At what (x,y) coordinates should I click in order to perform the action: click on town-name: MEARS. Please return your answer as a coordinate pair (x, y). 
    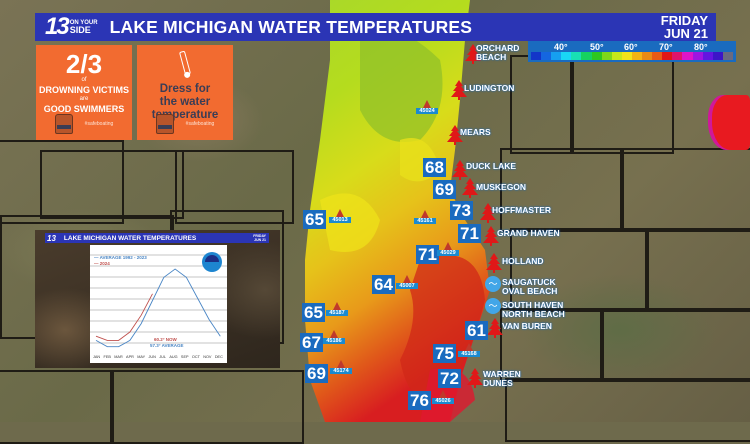
    Looking at the image, I should click on (475, 132).